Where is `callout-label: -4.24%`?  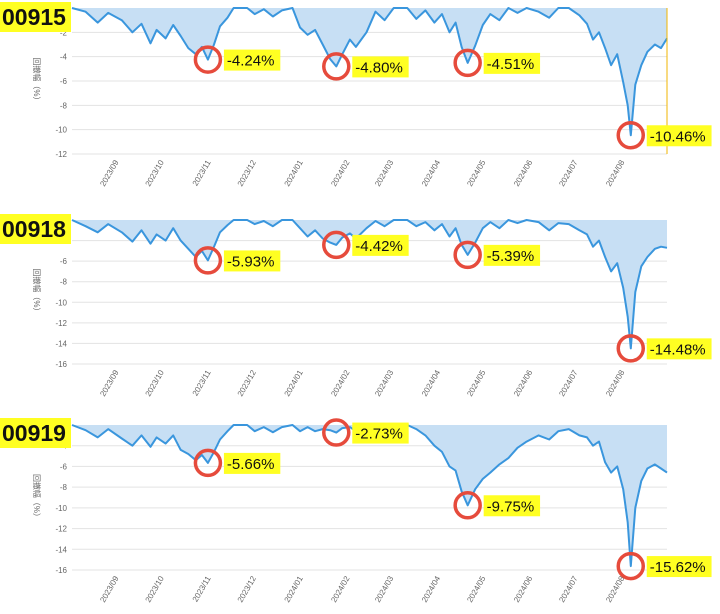
callout-label: -4.24% is located at coordinates (251, 61).